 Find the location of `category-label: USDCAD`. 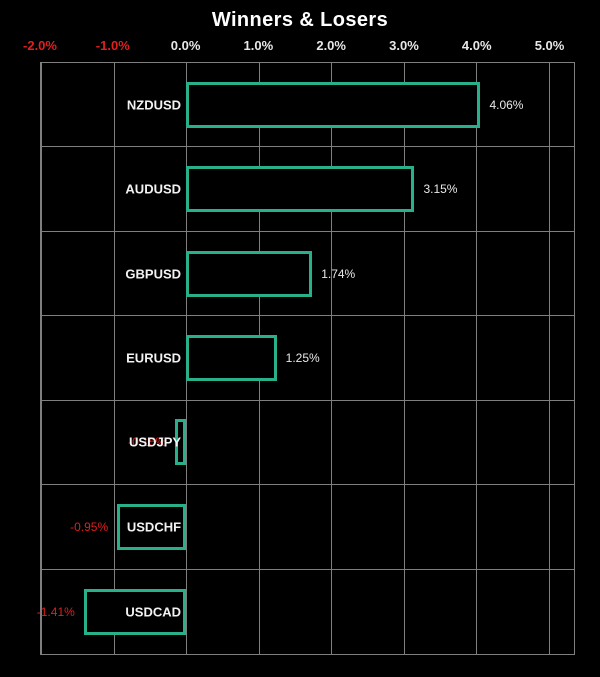

category-label: USDCAD is located at coordinates (153, 612).